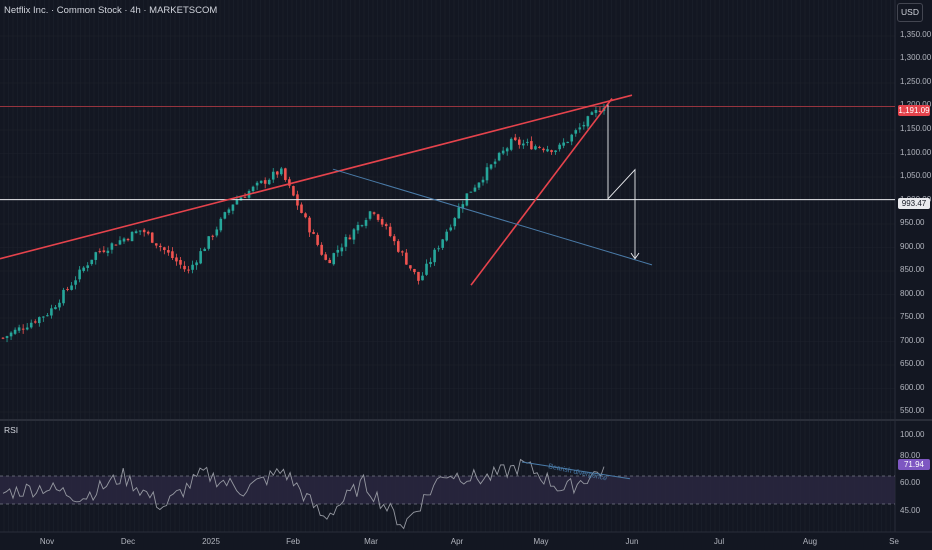  What do you see at coordinates (457, 541) in the screenshot?
I see `time-tick: Apr` at bounding box center [457, 541].